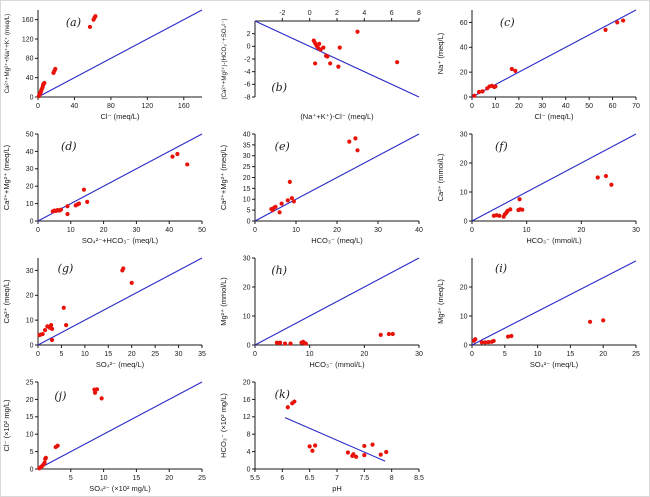 The image size is (650, 497). Describe the element at coordinates (392, 13) in the screenshot. I see `x-tick-label: 6` at that location.